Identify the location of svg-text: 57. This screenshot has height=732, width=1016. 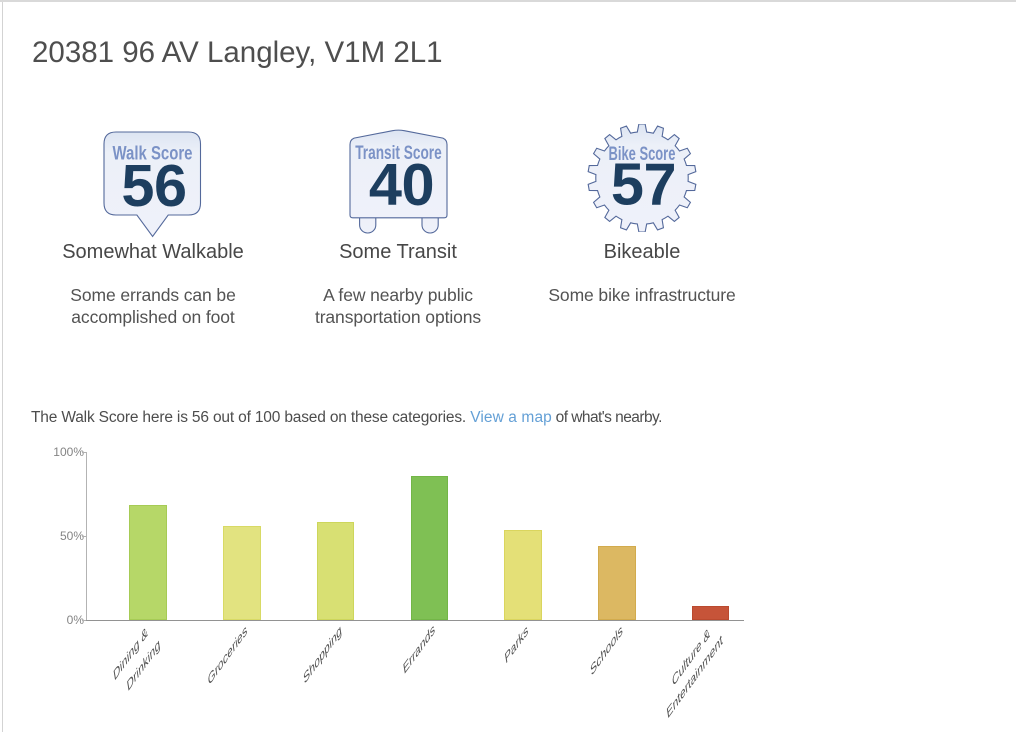
(643, 183).